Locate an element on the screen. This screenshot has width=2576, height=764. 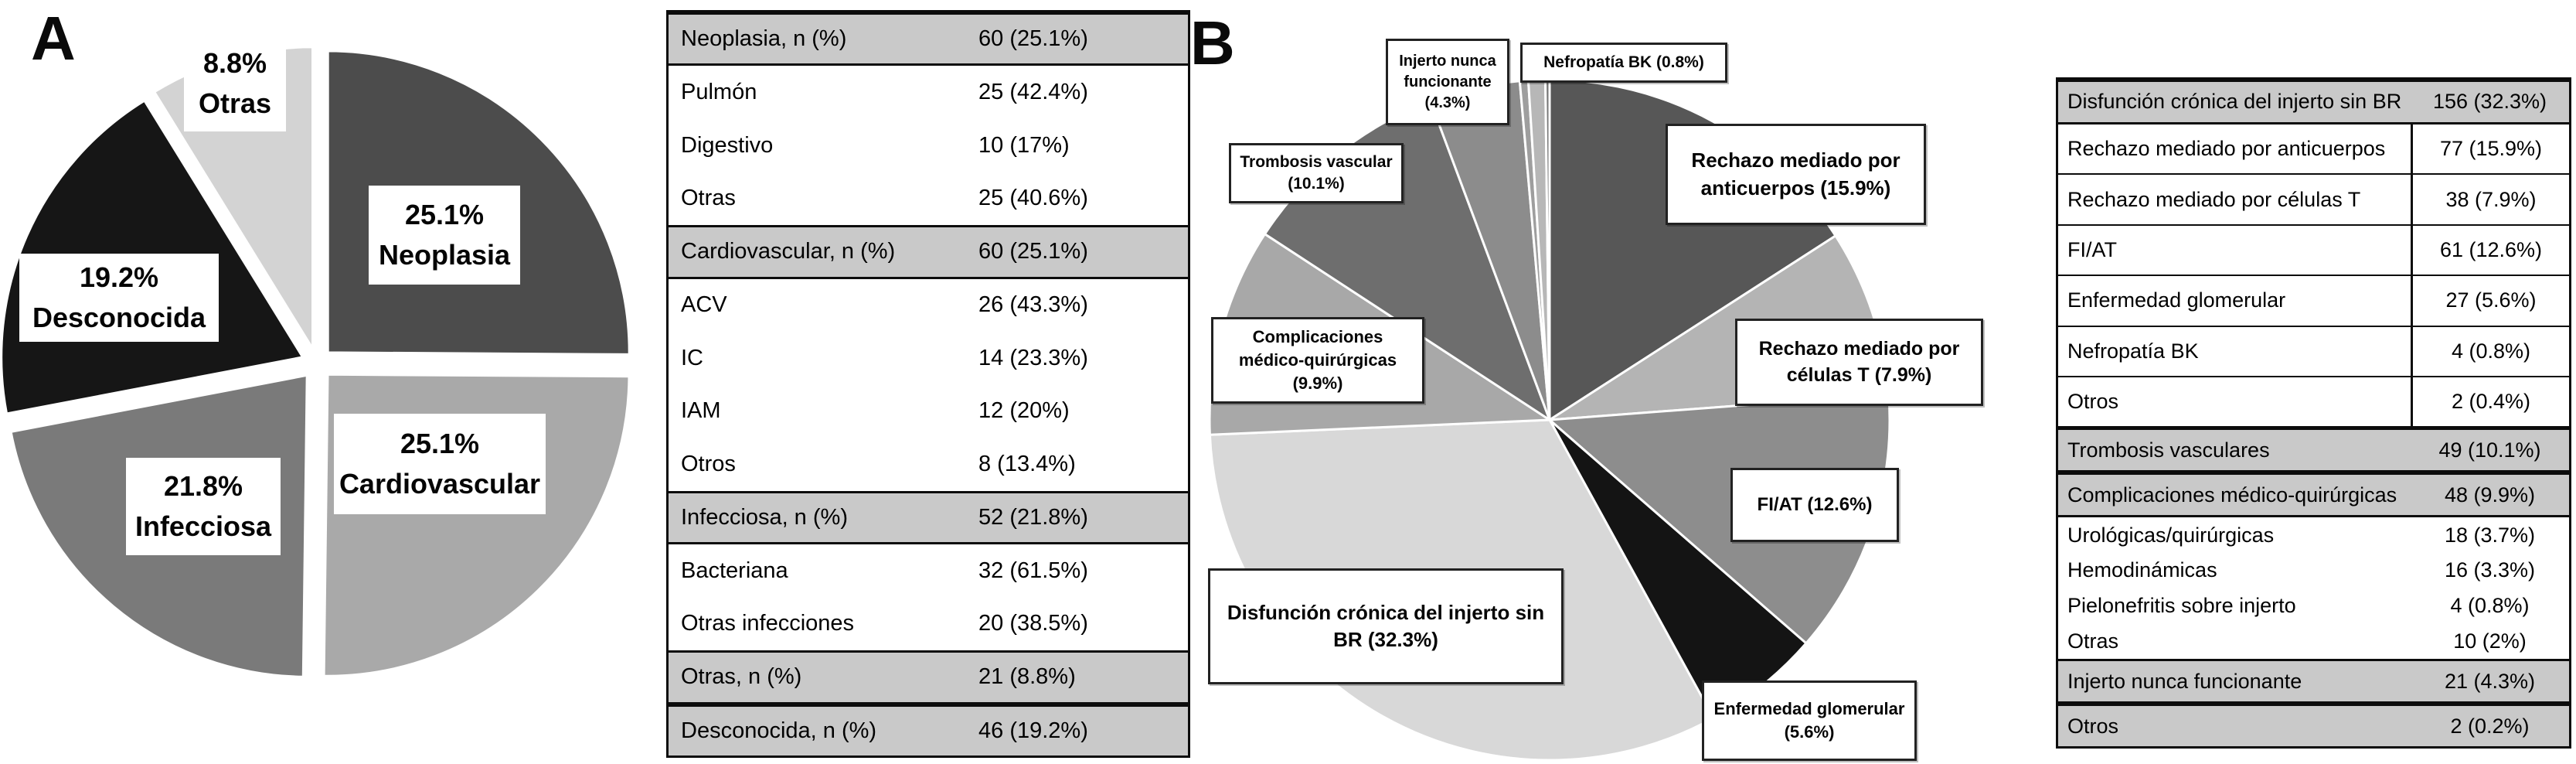
table-row: Desconocida, n (%) 46 (19.2%) is located at coordinates (928, 730).